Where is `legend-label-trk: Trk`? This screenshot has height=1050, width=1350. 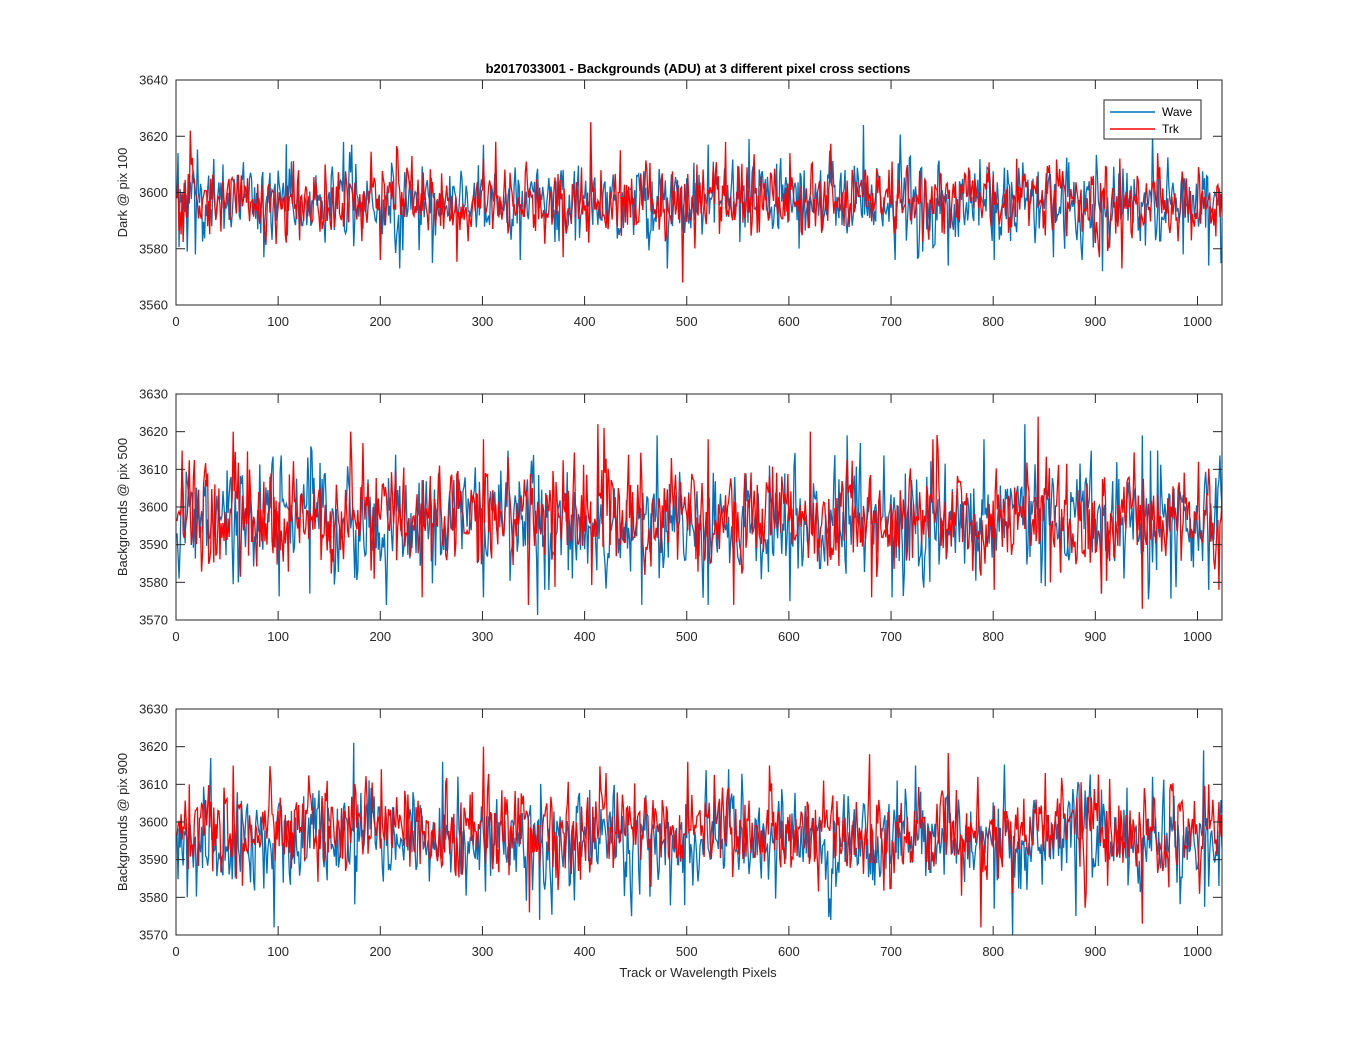
legend-label-trk: Trk is located at coordinates (1171, 129).